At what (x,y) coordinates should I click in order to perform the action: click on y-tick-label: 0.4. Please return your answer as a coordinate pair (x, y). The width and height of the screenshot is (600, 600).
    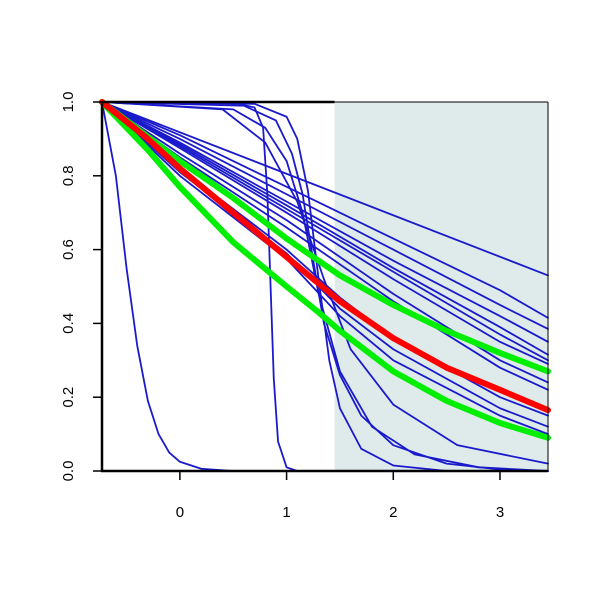
    Looking at the image, I should click on (68, 323).